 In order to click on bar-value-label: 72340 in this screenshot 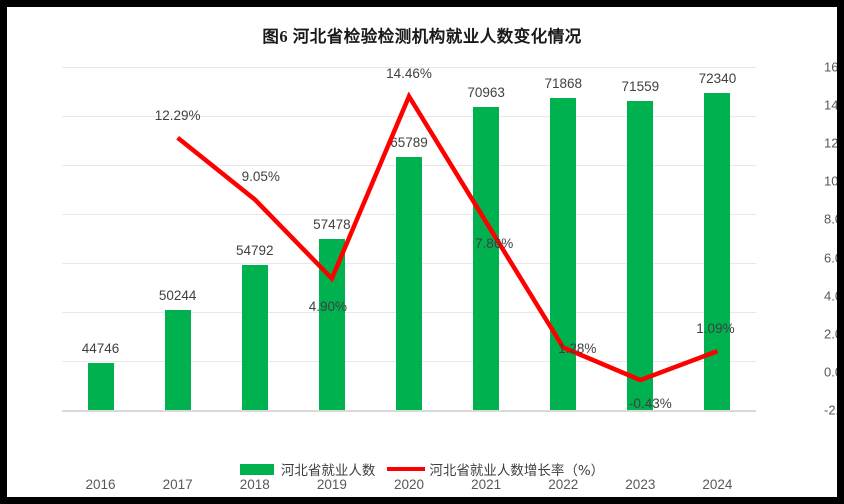, I will do `click(717, 79)`.